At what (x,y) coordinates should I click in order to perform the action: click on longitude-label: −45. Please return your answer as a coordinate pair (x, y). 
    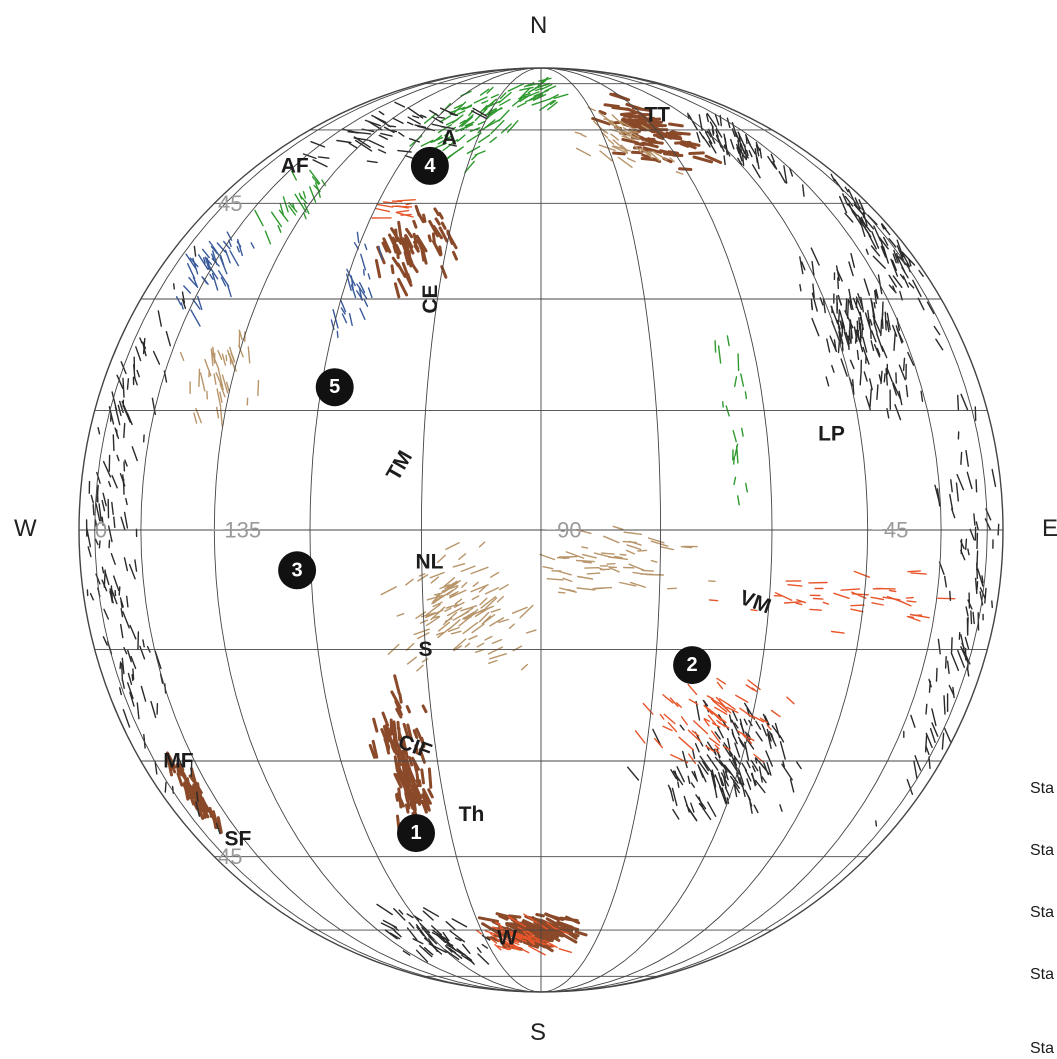
    Looking at the image, I should click on (889, 530).